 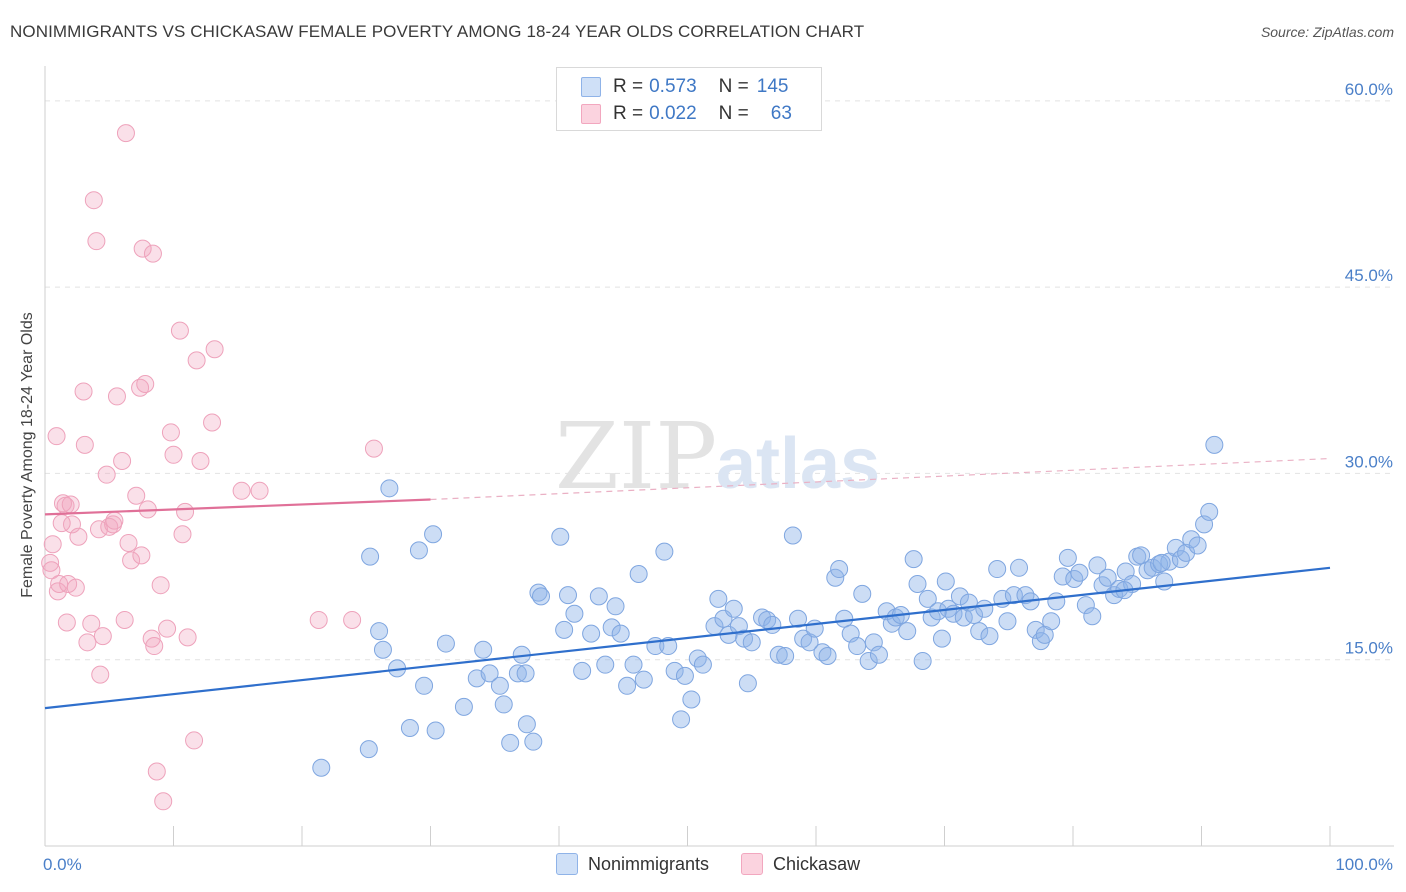 I want to click on series-legend: Nonimmigrants Chickasaw, so click(x=724, y=864).